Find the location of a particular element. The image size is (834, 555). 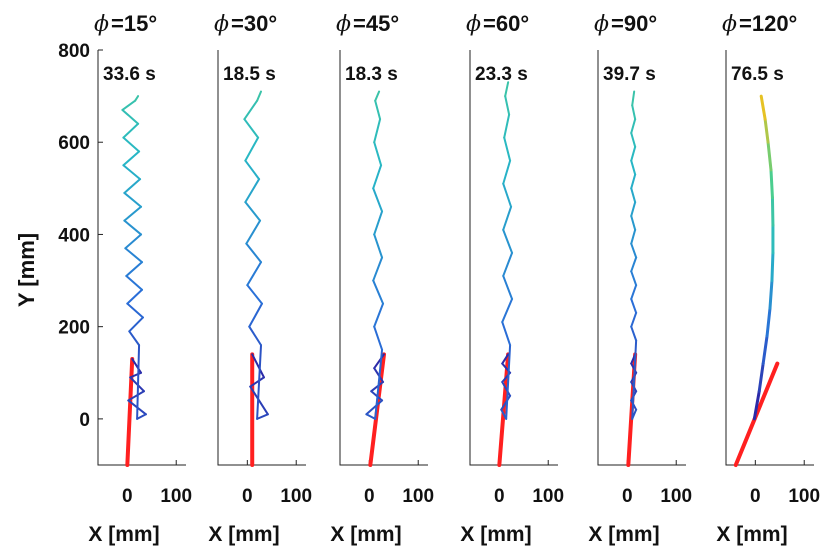

y-tick-label: 0 is located at coordinates (84, 420).